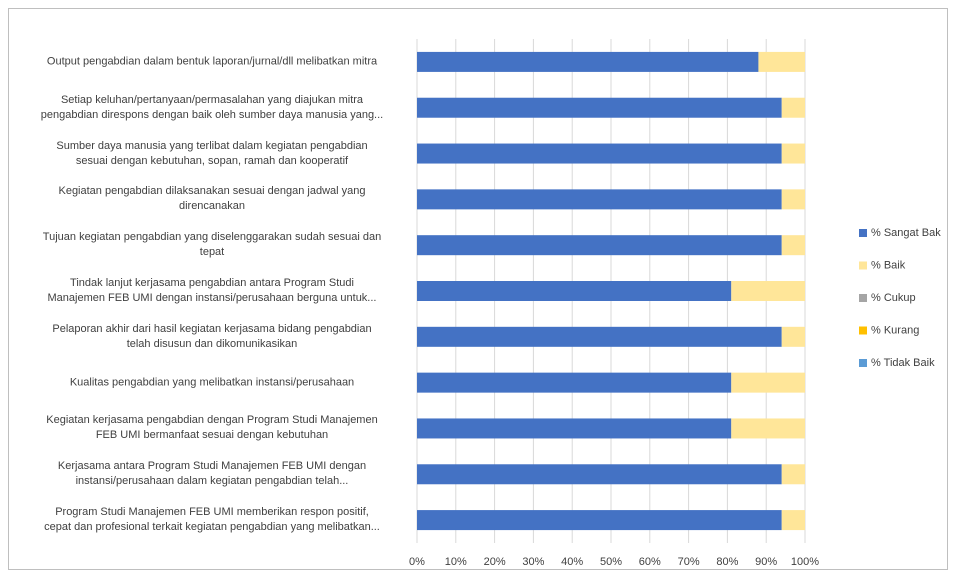  I want to click on x-tick-label: 80%, so click(727, 562).